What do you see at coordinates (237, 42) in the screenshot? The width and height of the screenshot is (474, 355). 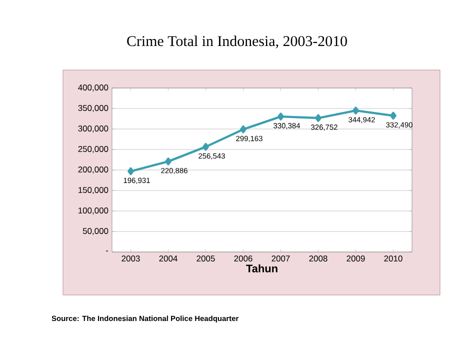 I see `chart-title: Crime Total in Indonesia, 2003-2010` at bounding box center [237, 42].